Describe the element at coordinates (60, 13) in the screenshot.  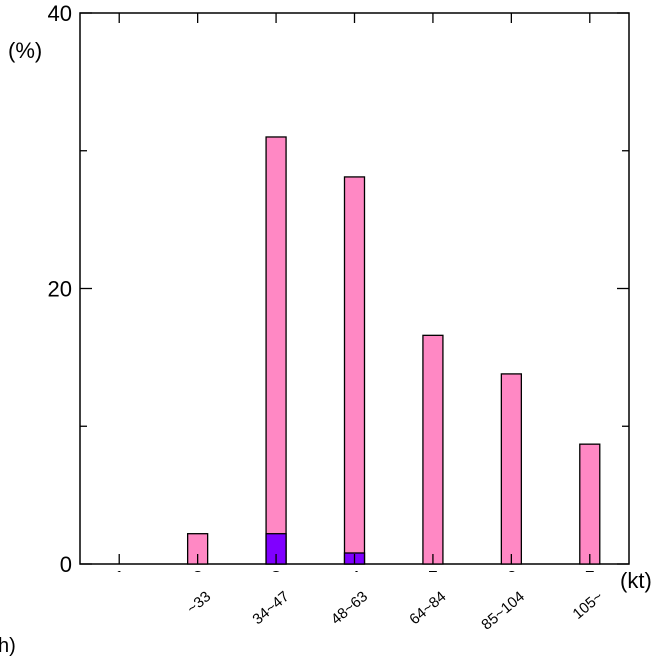
I see `y-tick-label: 40` at that location.